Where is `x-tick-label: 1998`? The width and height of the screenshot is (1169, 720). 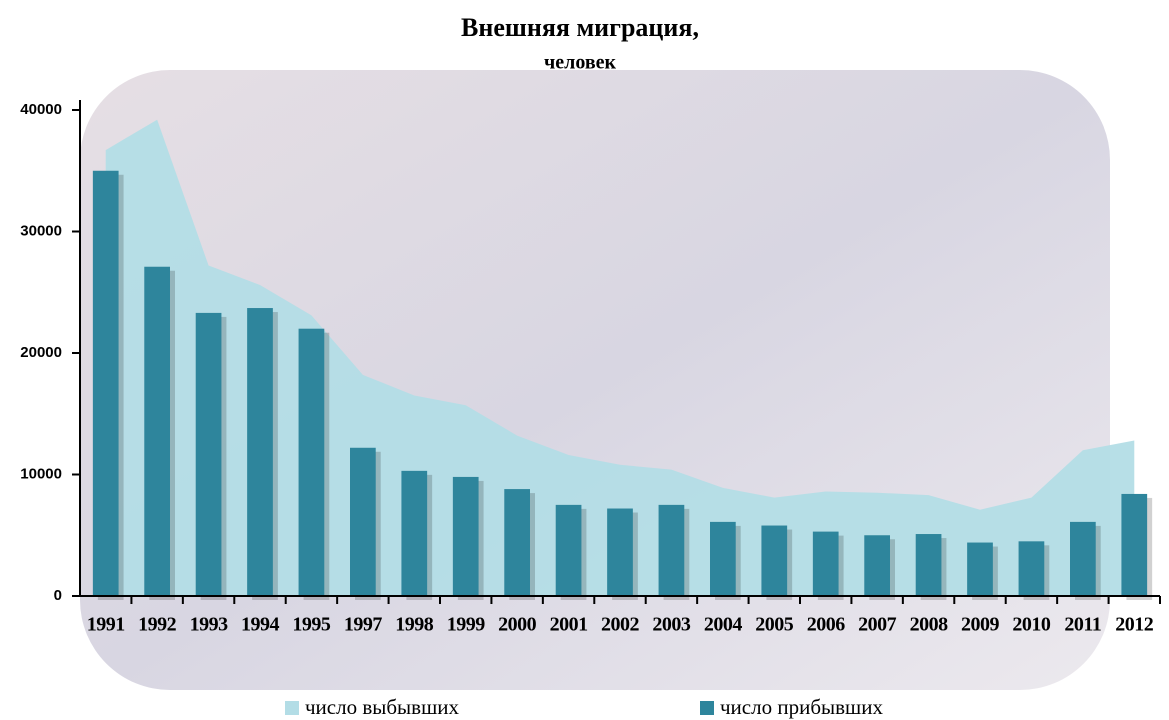
x-tick-label: 1998 is located at coordinates (414, 625).